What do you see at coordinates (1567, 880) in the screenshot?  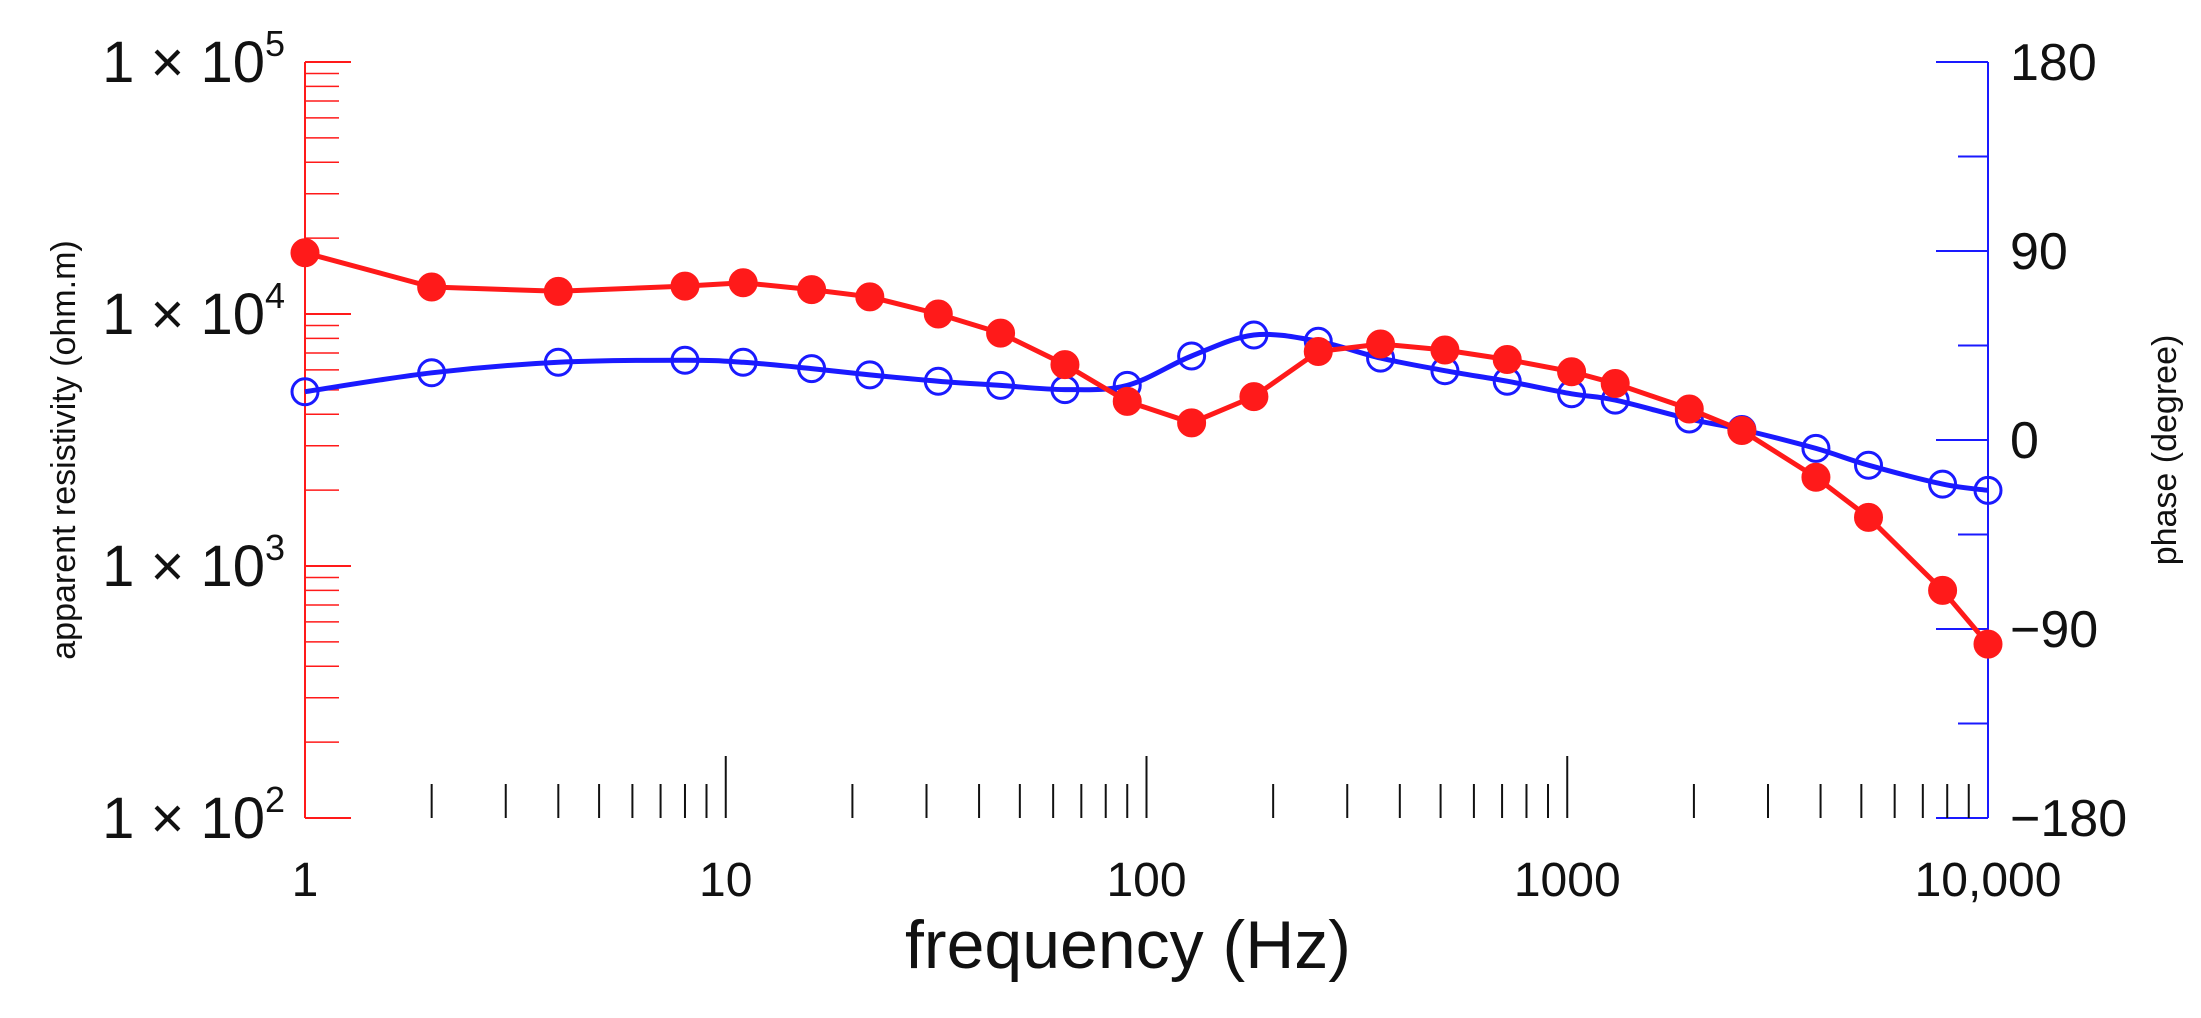 I see `x-tick-label: 1000` at bounding box center [1567, 880].